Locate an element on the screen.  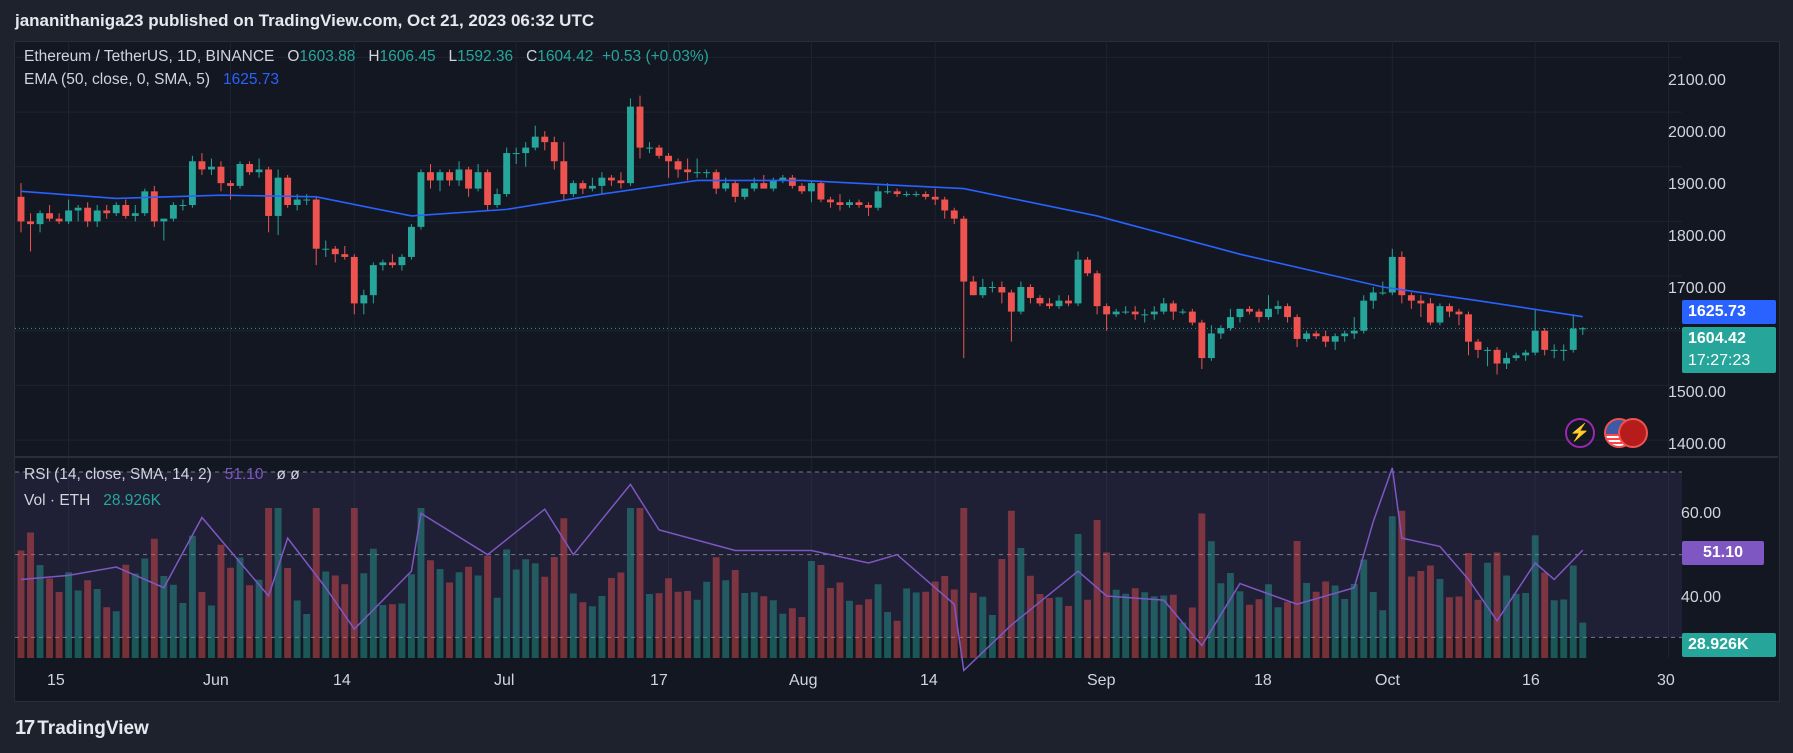
rsi-legend: RSI (14, close, SMA, 14, 2) 51.10 ø ø is located at coordinates (162, 475).